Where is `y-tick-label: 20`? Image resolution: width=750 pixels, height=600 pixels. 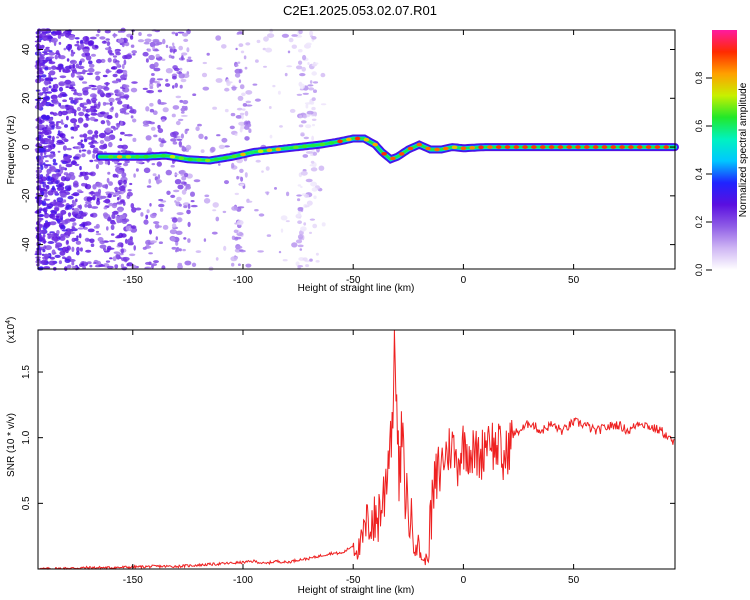
y-tick-label: 20 is located at coordinates (26, 98).